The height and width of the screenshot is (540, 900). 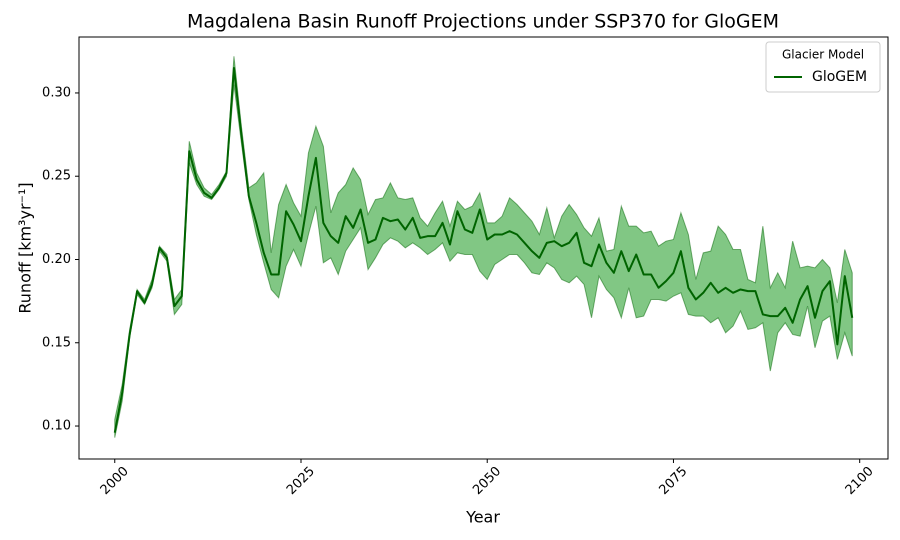 I want to click on x-axis-label: Year, so click(x=482, y=517).